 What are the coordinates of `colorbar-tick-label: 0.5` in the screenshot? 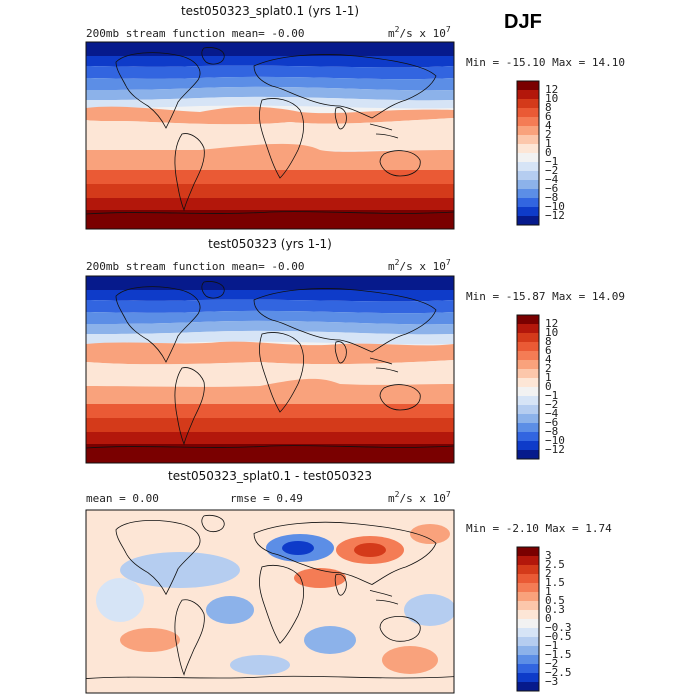 It's located at (555, 600).